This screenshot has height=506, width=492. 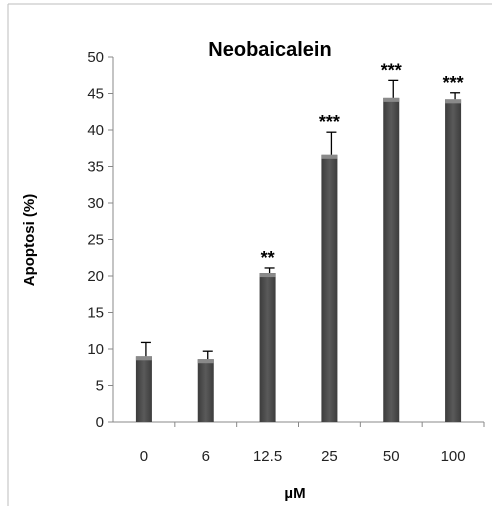 I want to click on y-tick-label: 5, so click(x=100, y=386).